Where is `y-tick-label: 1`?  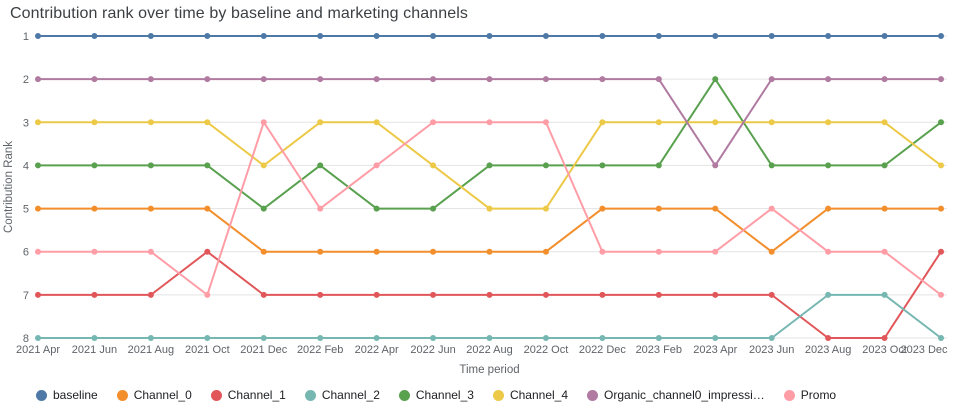
y-tick-label: 1 is located at coordinates (26, 37).